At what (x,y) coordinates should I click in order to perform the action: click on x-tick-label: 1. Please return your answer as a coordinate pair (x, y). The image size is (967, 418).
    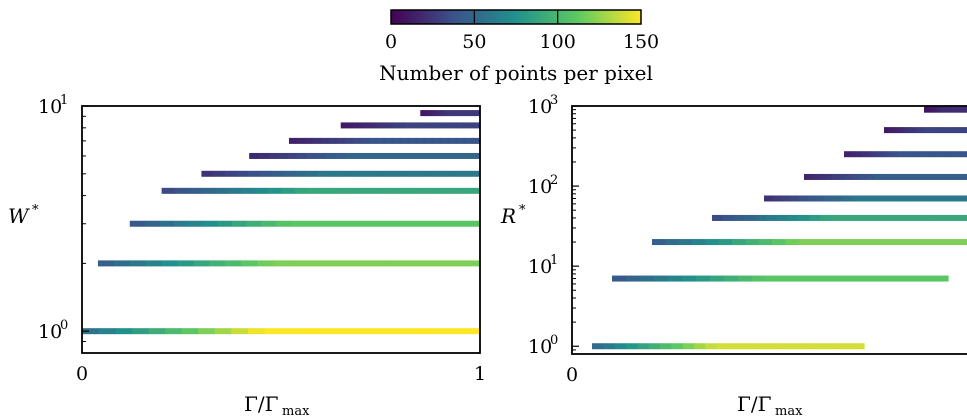
    Looking at the image, I should click on (480, 374).